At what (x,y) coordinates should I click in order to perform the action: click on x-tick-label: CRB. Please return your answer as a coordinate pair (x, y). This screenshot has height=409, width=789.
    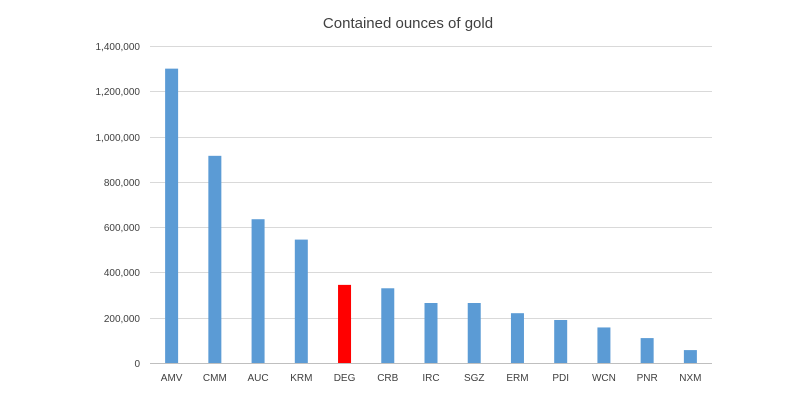
    Looking at the image, I should click on (387, 378).